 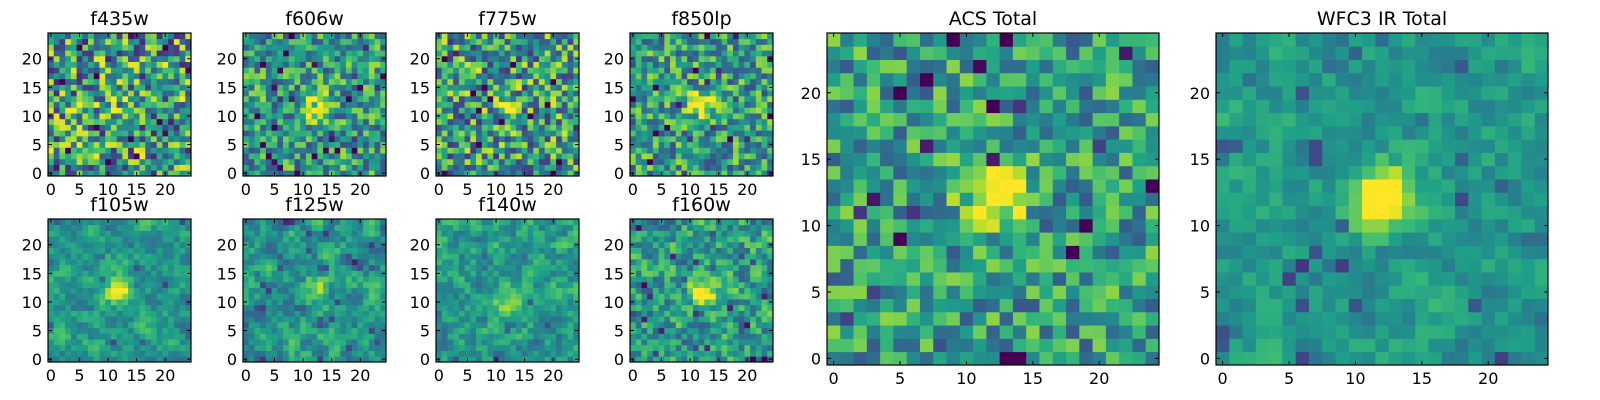 What do you see at coordinates (303, 189) in the screenshot?
I see `x-tick-label: 10` at bounding box center [303, 189].